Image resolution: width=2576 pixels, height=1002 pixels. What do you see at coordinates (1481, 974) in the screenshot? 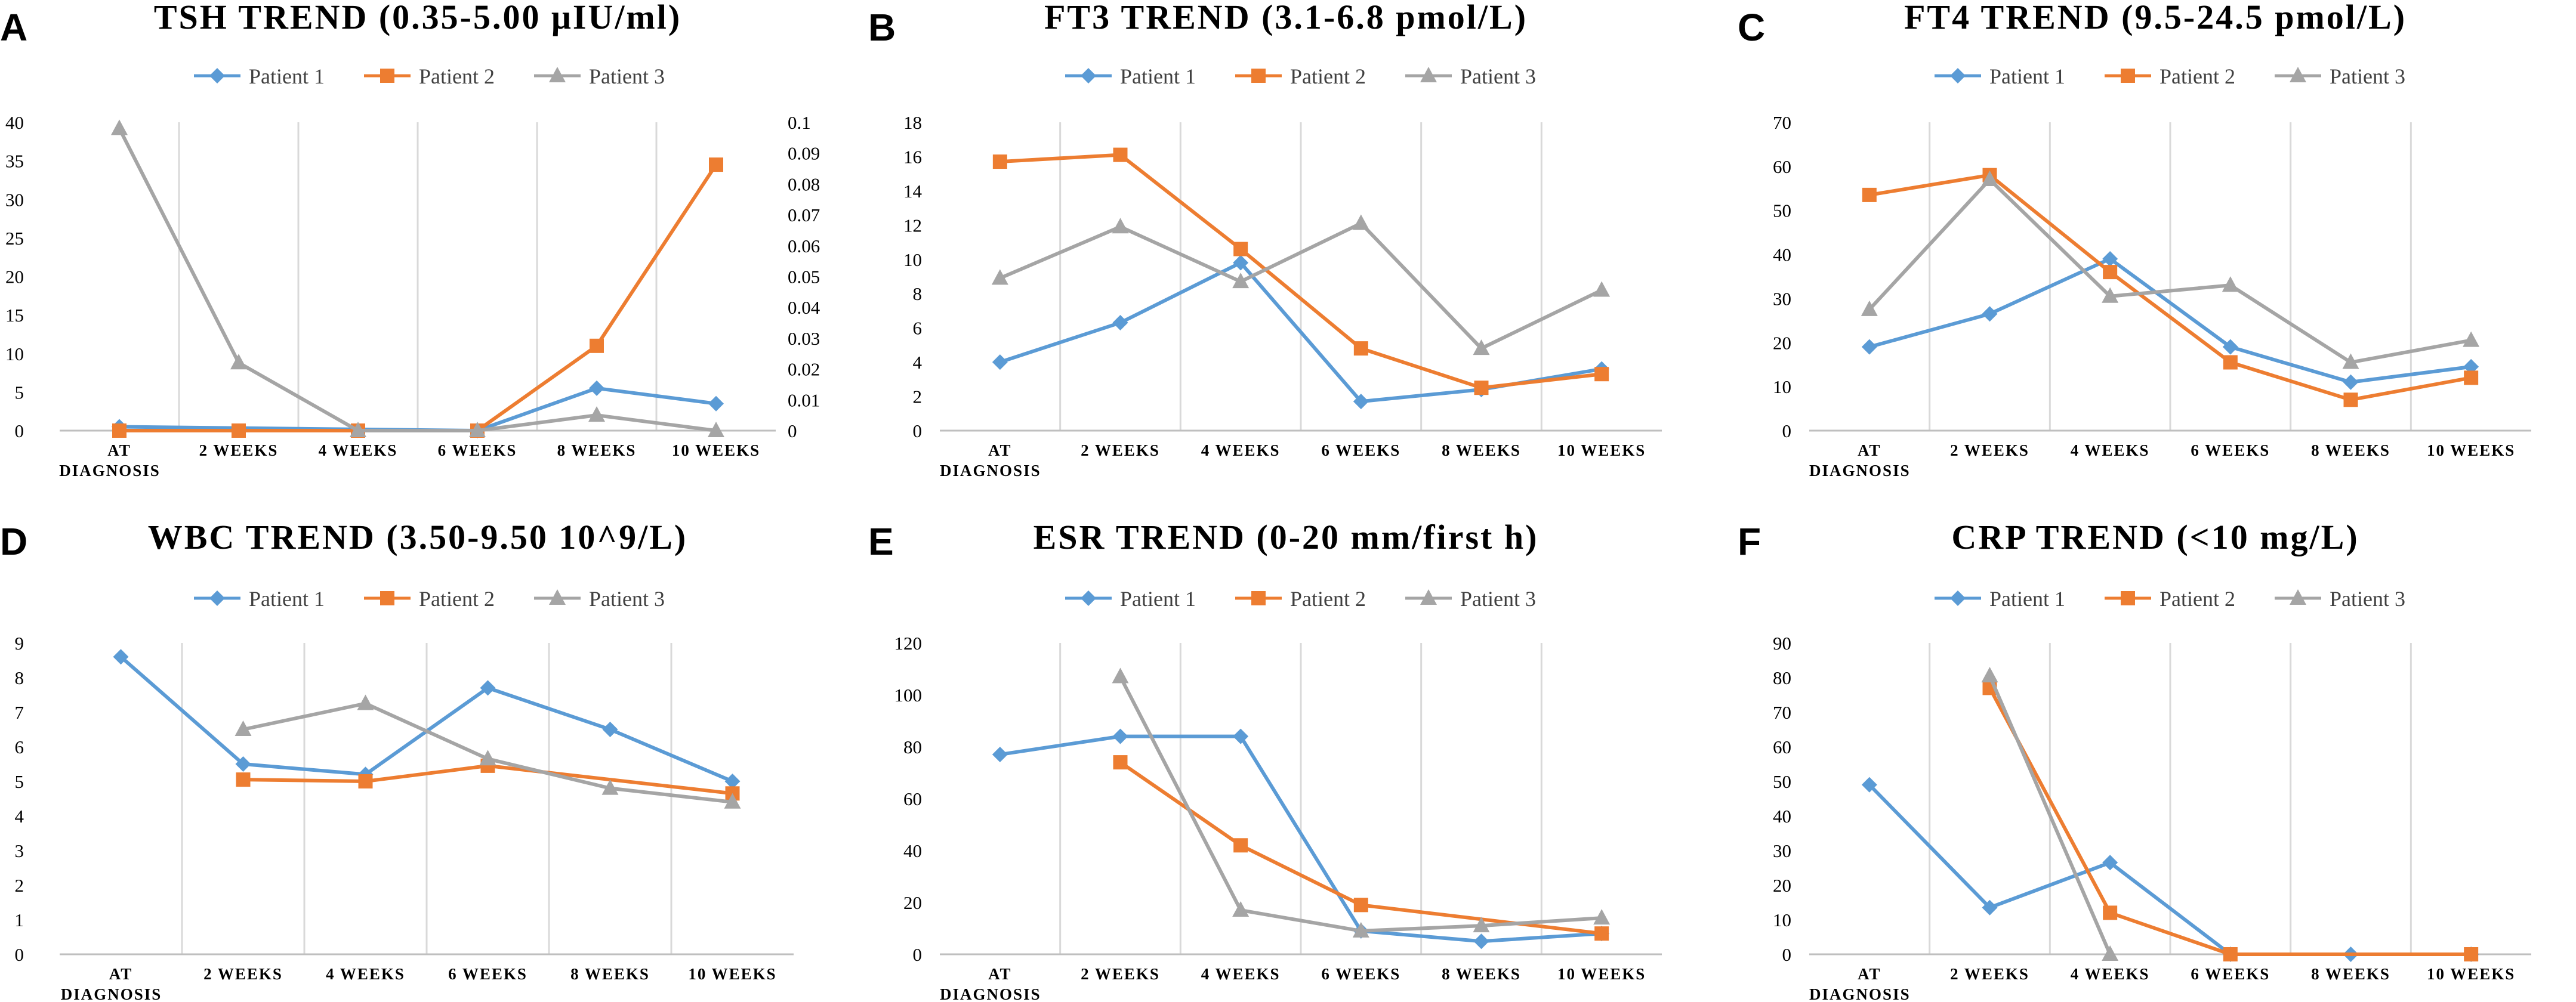
I see `x-category-label: 8 WEEKS` at bounding box center [1481, 974].